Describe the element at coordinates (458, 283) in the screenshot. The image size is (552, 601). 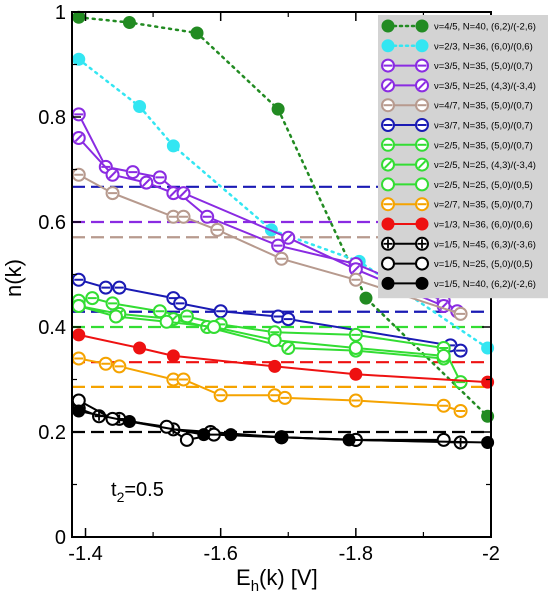
I see `legend-entry: ν=1/5, N=40, (6,2)/(-2,6)` at that location.